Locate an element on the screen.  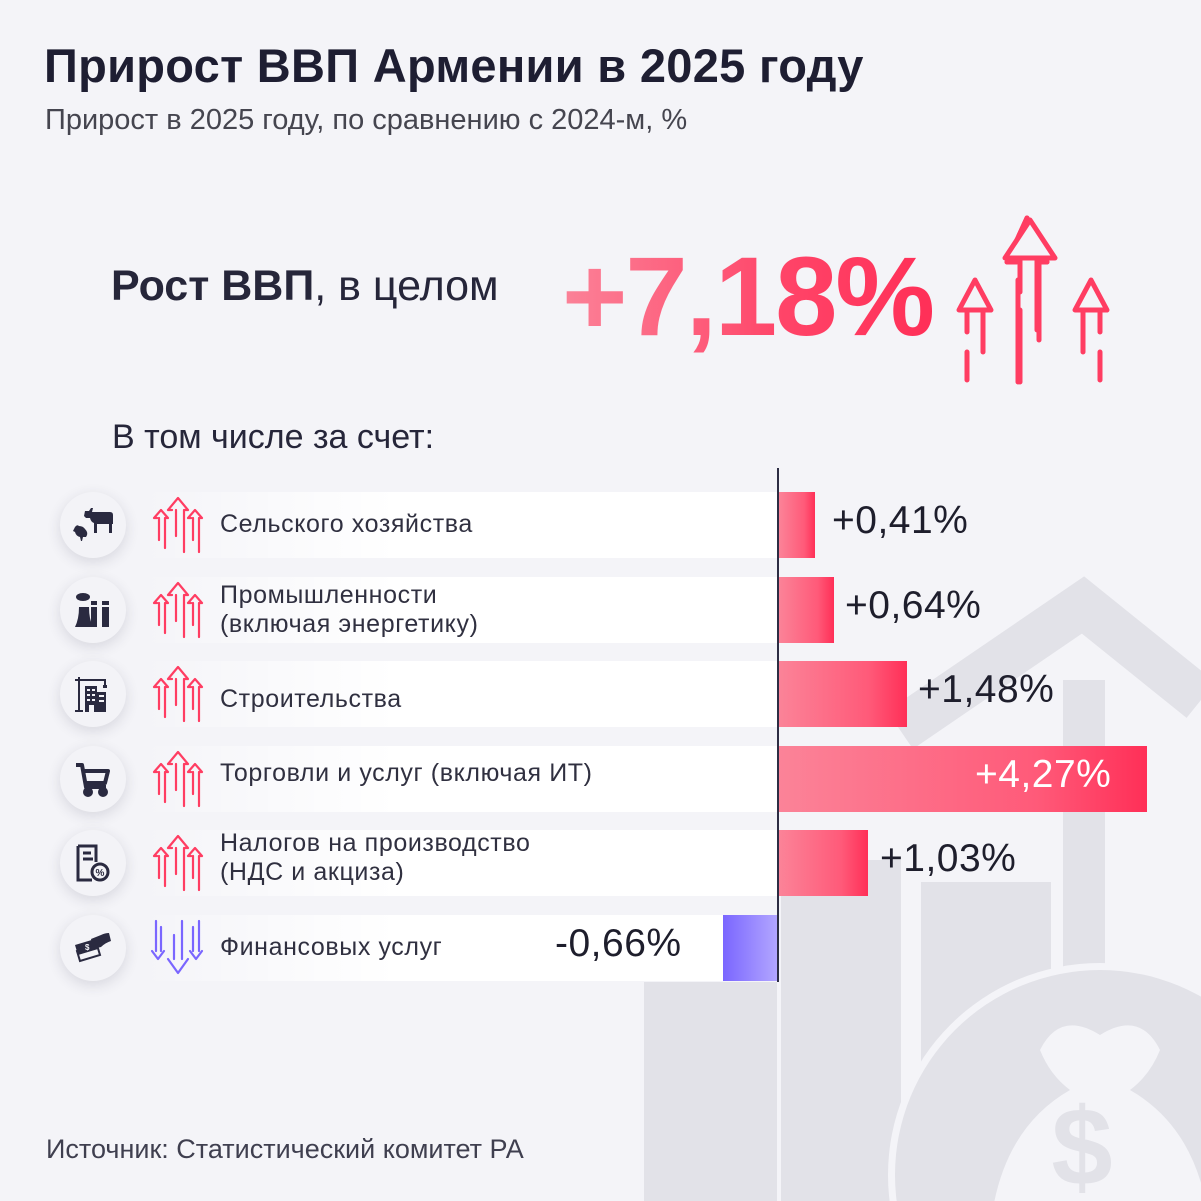
trend-down-icon is located at coordinates (177, 947).